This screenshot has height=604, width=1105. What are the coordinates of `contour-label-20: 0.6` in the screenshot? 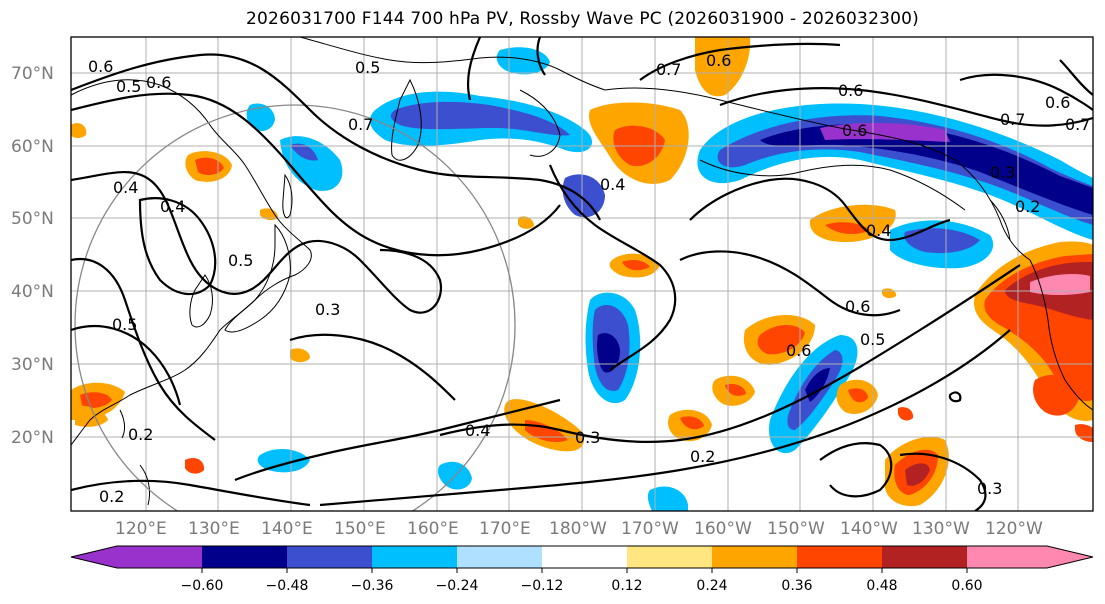 It's located at (857, 306).